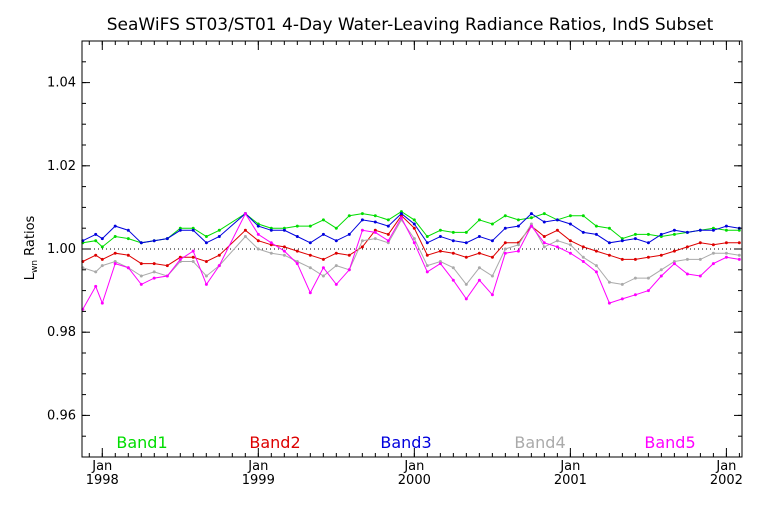 The height and width of the screenshot is (512, 768). Describe the element at coordinates (411, 228) in the screenshot. I see `series-band3` at that location.